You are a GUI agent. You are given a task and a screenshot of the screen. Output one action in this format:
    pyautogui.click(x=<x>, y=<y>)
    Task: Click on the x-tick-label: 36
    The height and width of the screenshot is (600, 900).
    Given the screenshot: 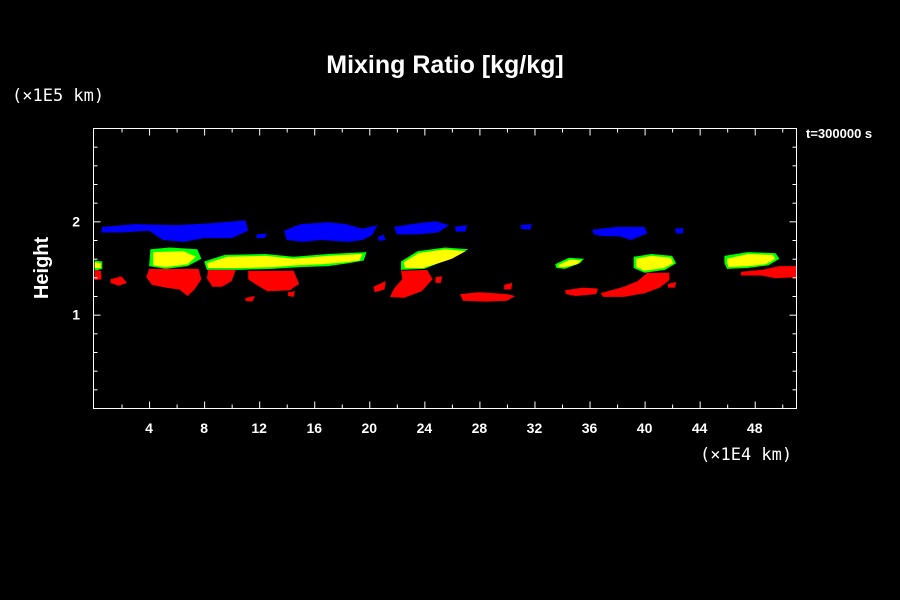 What is the action you would take?
    pyautogui.click(x=590, y=428)
    